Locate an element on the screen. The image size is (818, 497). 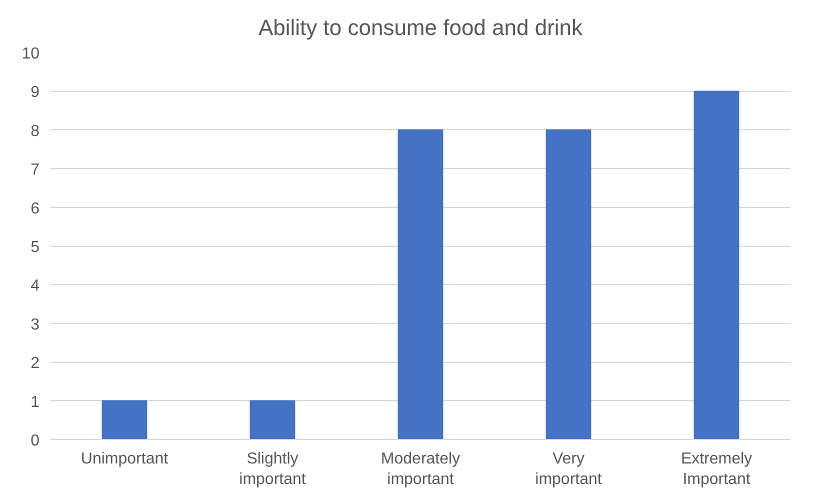
x-tick-label: Moderately important is located at coordinates (420, 469).